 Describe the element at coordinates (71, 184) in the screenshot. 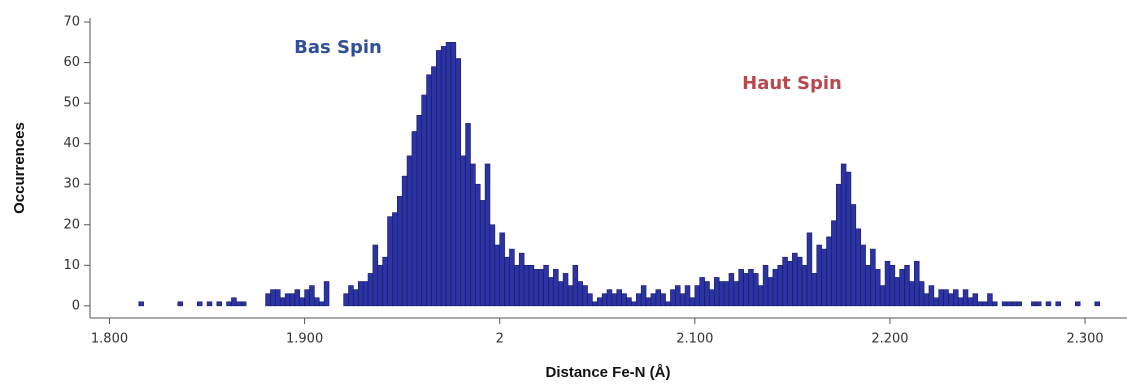

I see `y-tick-label: 30` at that location.